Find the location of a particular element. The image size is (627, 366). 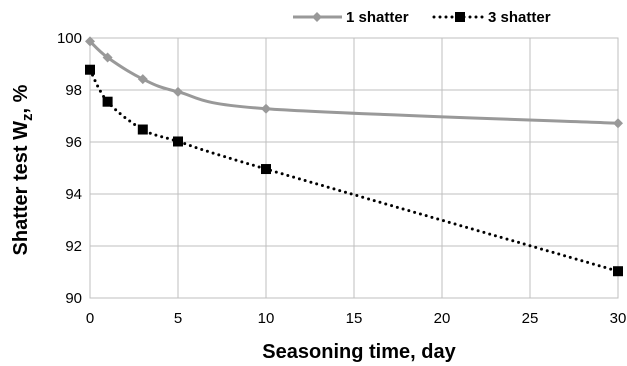

legend-marker-3-shatter is located at coordinates (460, 17).